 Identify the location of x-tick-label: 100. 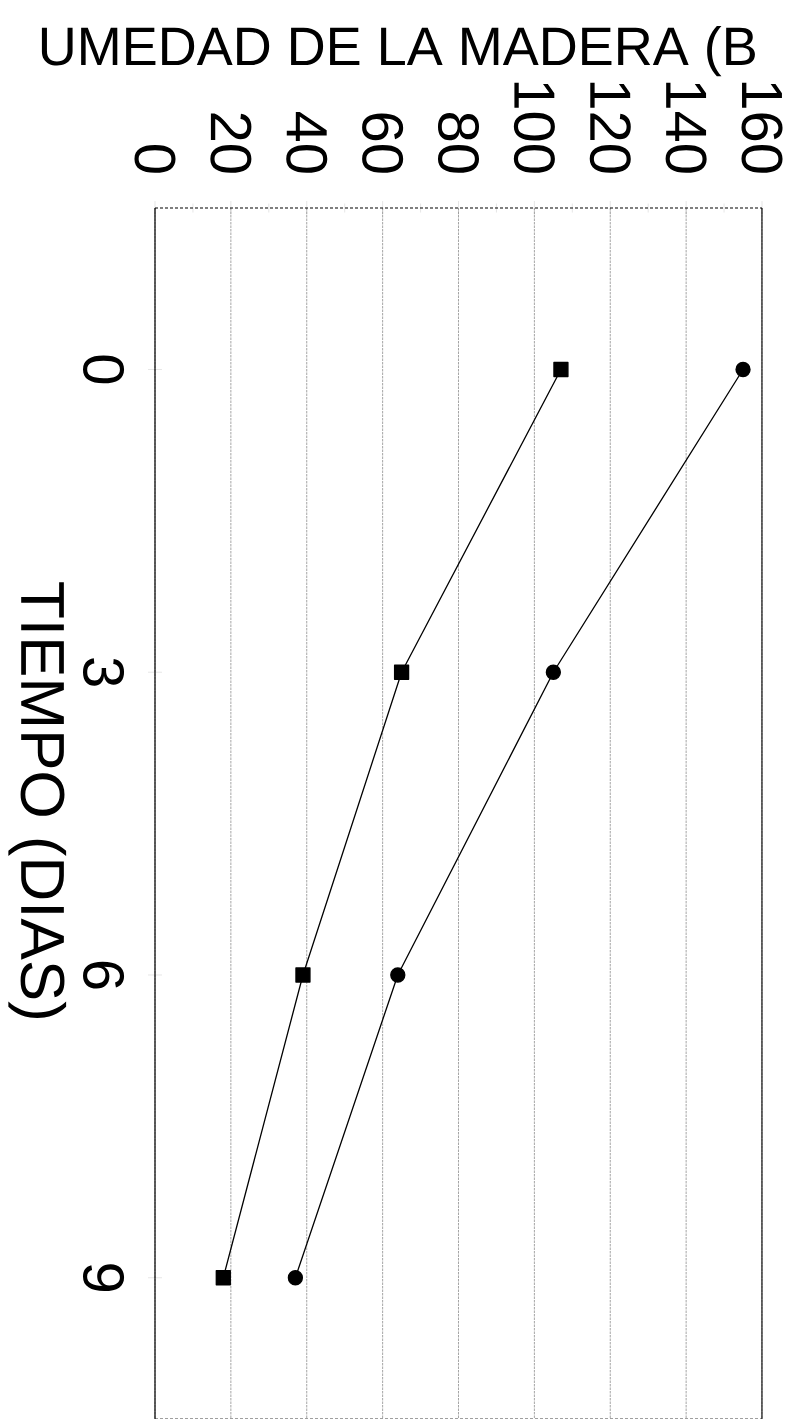
(534, 127).